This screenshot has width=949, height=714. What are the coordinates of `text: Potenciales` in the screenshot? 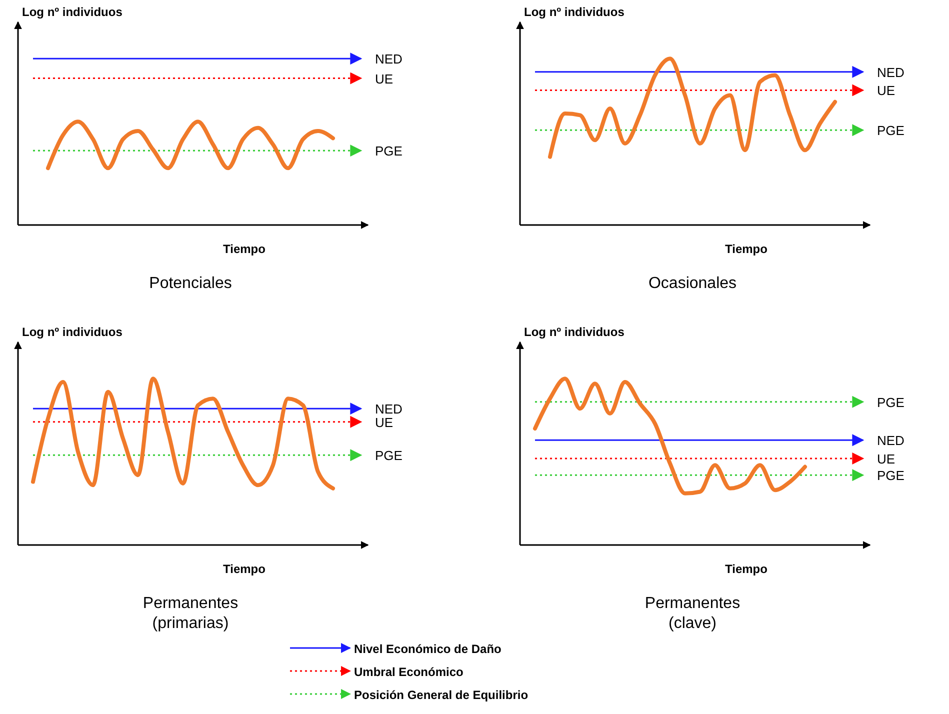 It's located at (190, 283).